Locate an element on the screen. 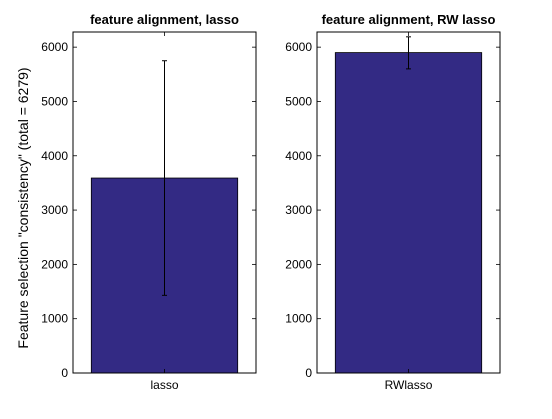 The width and height of the screenshot is (552, 419). chart-title: feature alignment, RW lasso is located at coordinates (409, 19).